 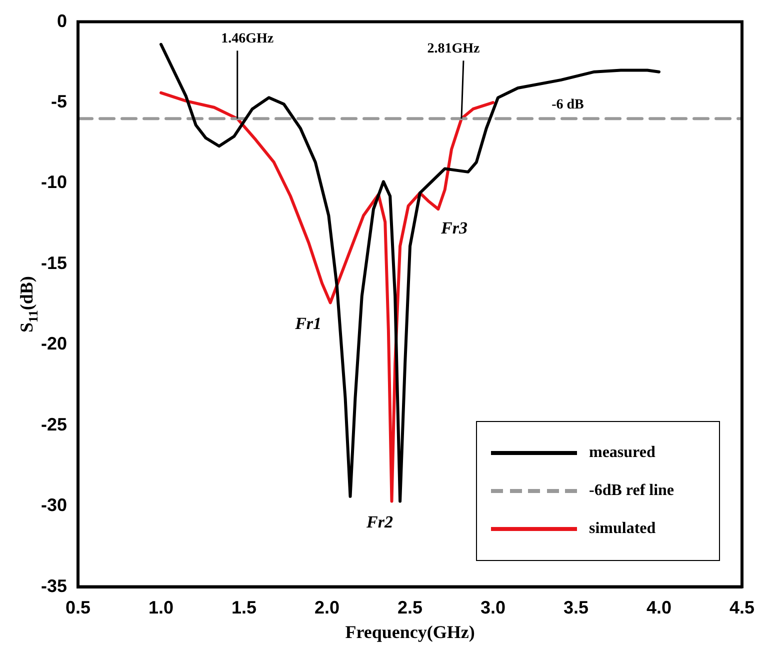 What do you see at coordinates (54, 182) in the screenshot?
I see `y-tick-label: -10` at bounding box center [54, 182].